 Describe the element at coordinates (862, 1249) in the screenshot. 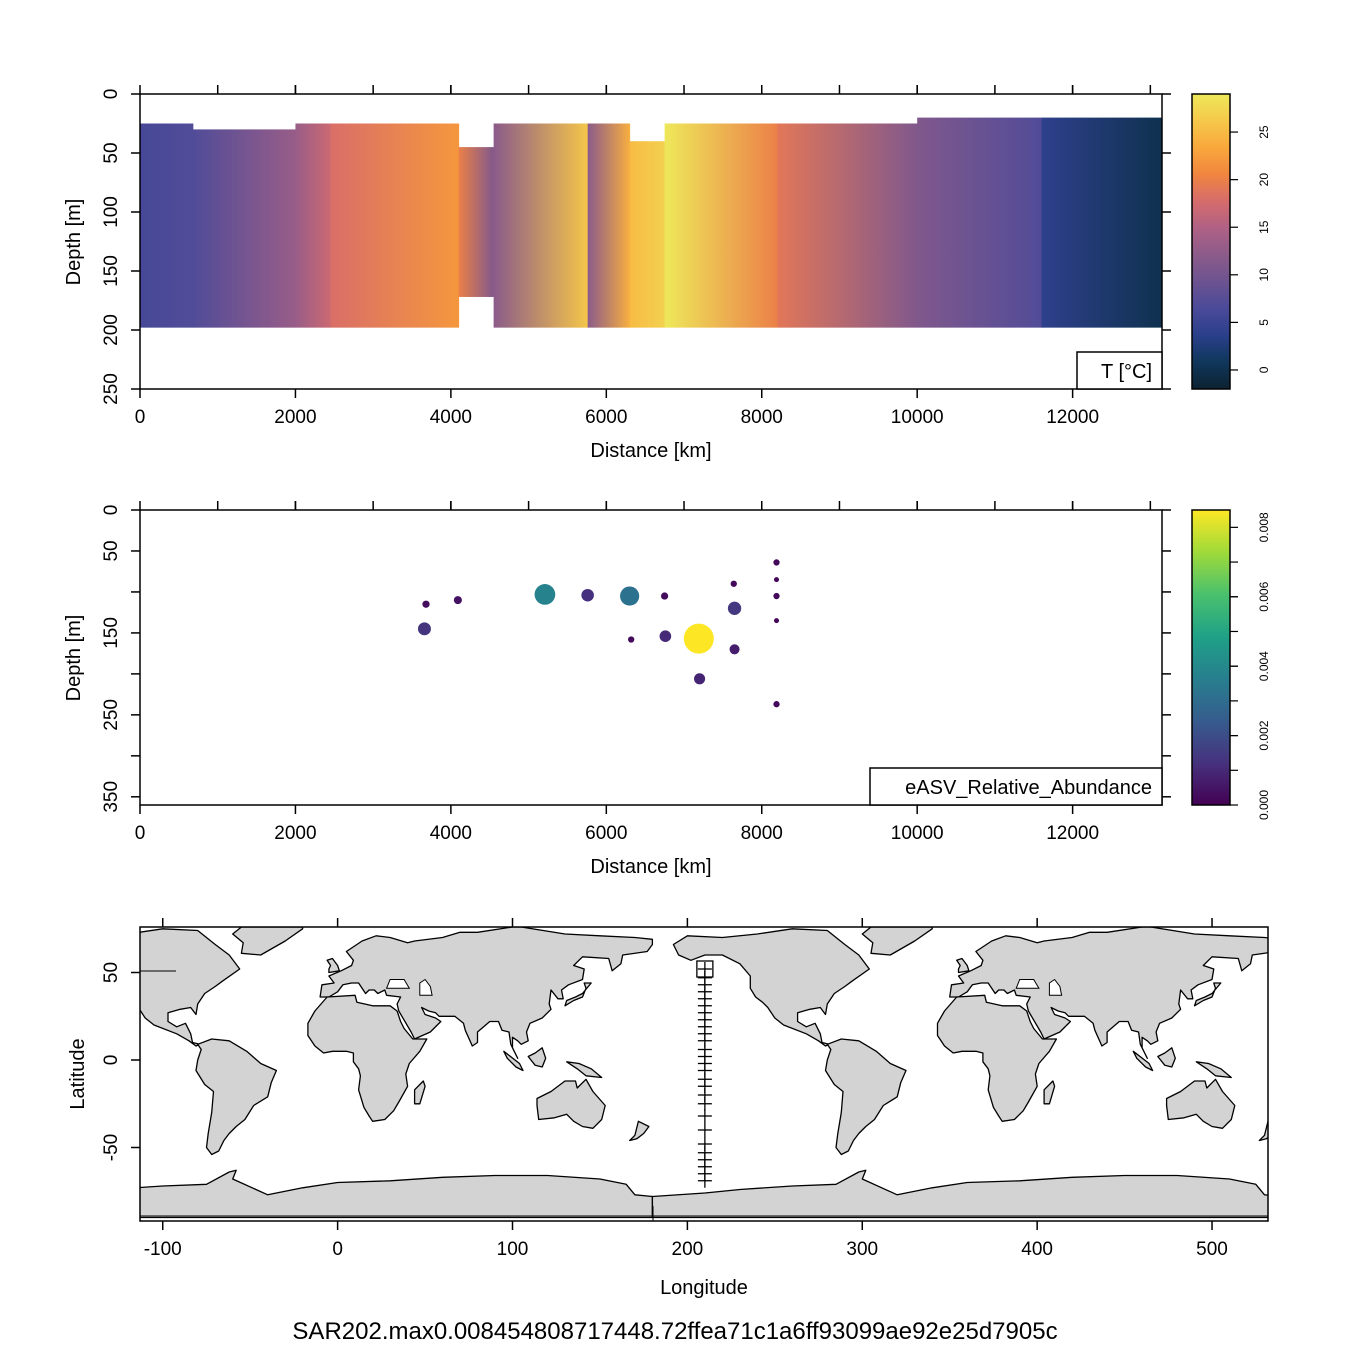

I see `map-x-tick-label: 300` at that location.